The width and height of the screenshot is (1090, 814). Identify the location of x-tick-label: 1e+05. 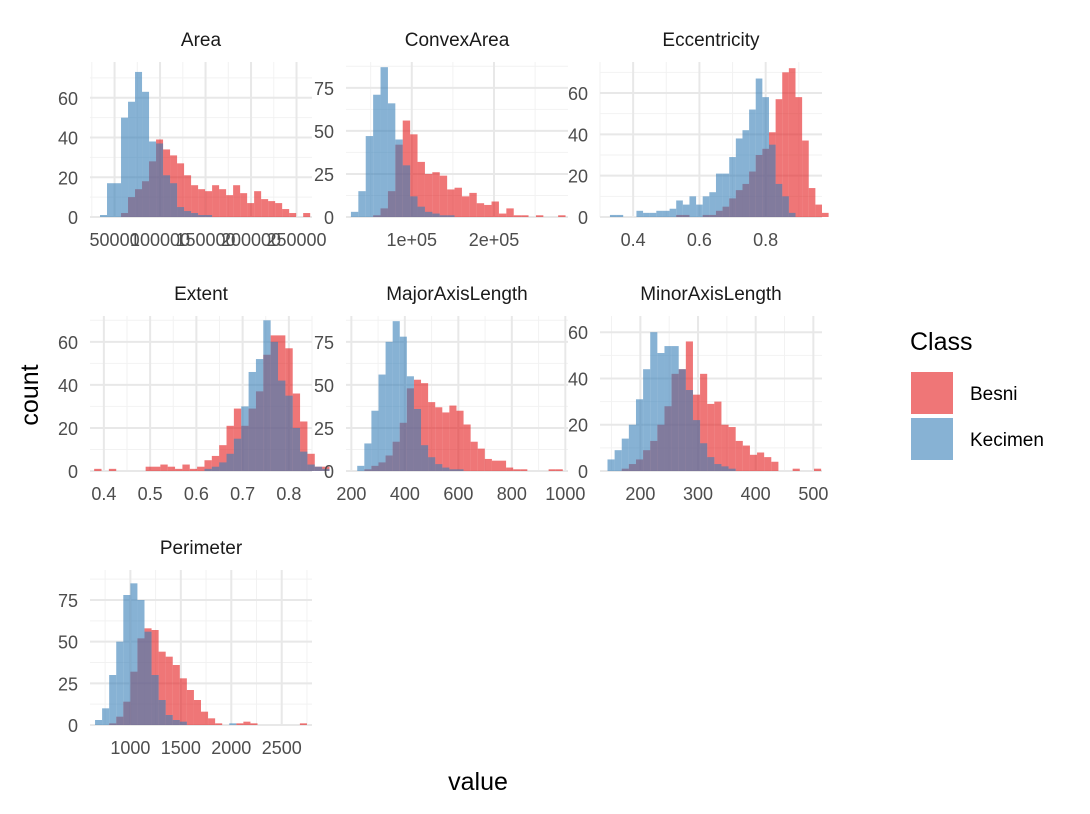
(411, 240).